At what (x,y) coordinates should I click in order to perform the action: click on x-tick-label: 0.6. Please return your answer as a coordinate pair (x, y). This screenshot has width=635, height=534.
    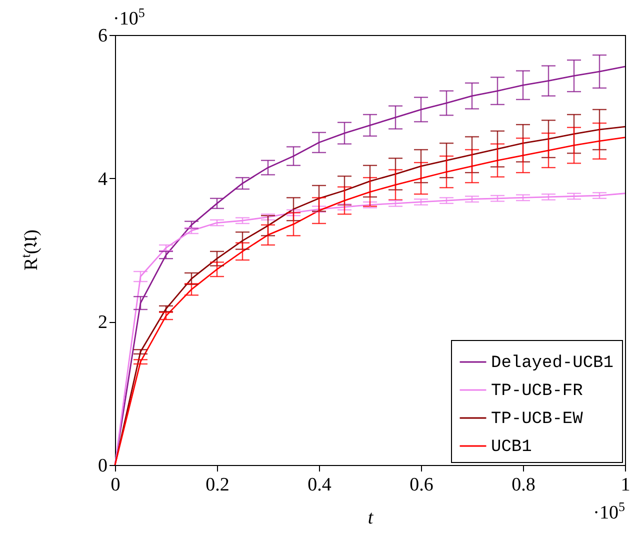
    Looking at the image, I should click on (422, 485).